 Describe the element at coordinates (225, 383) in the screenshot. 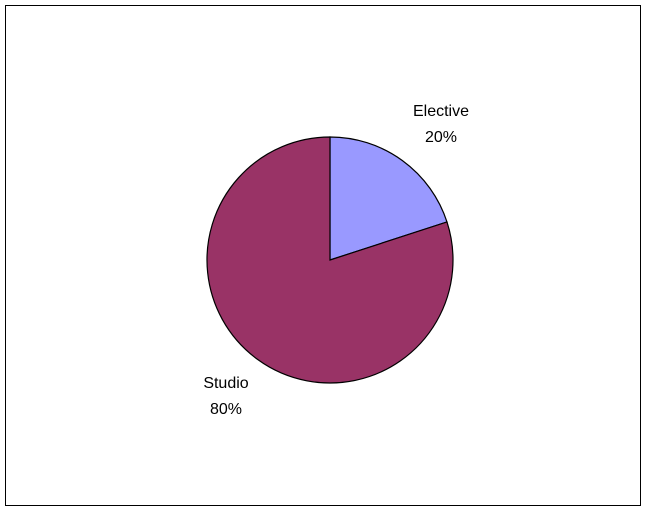

I see `slice-label-name-studio: Studio` at that location.